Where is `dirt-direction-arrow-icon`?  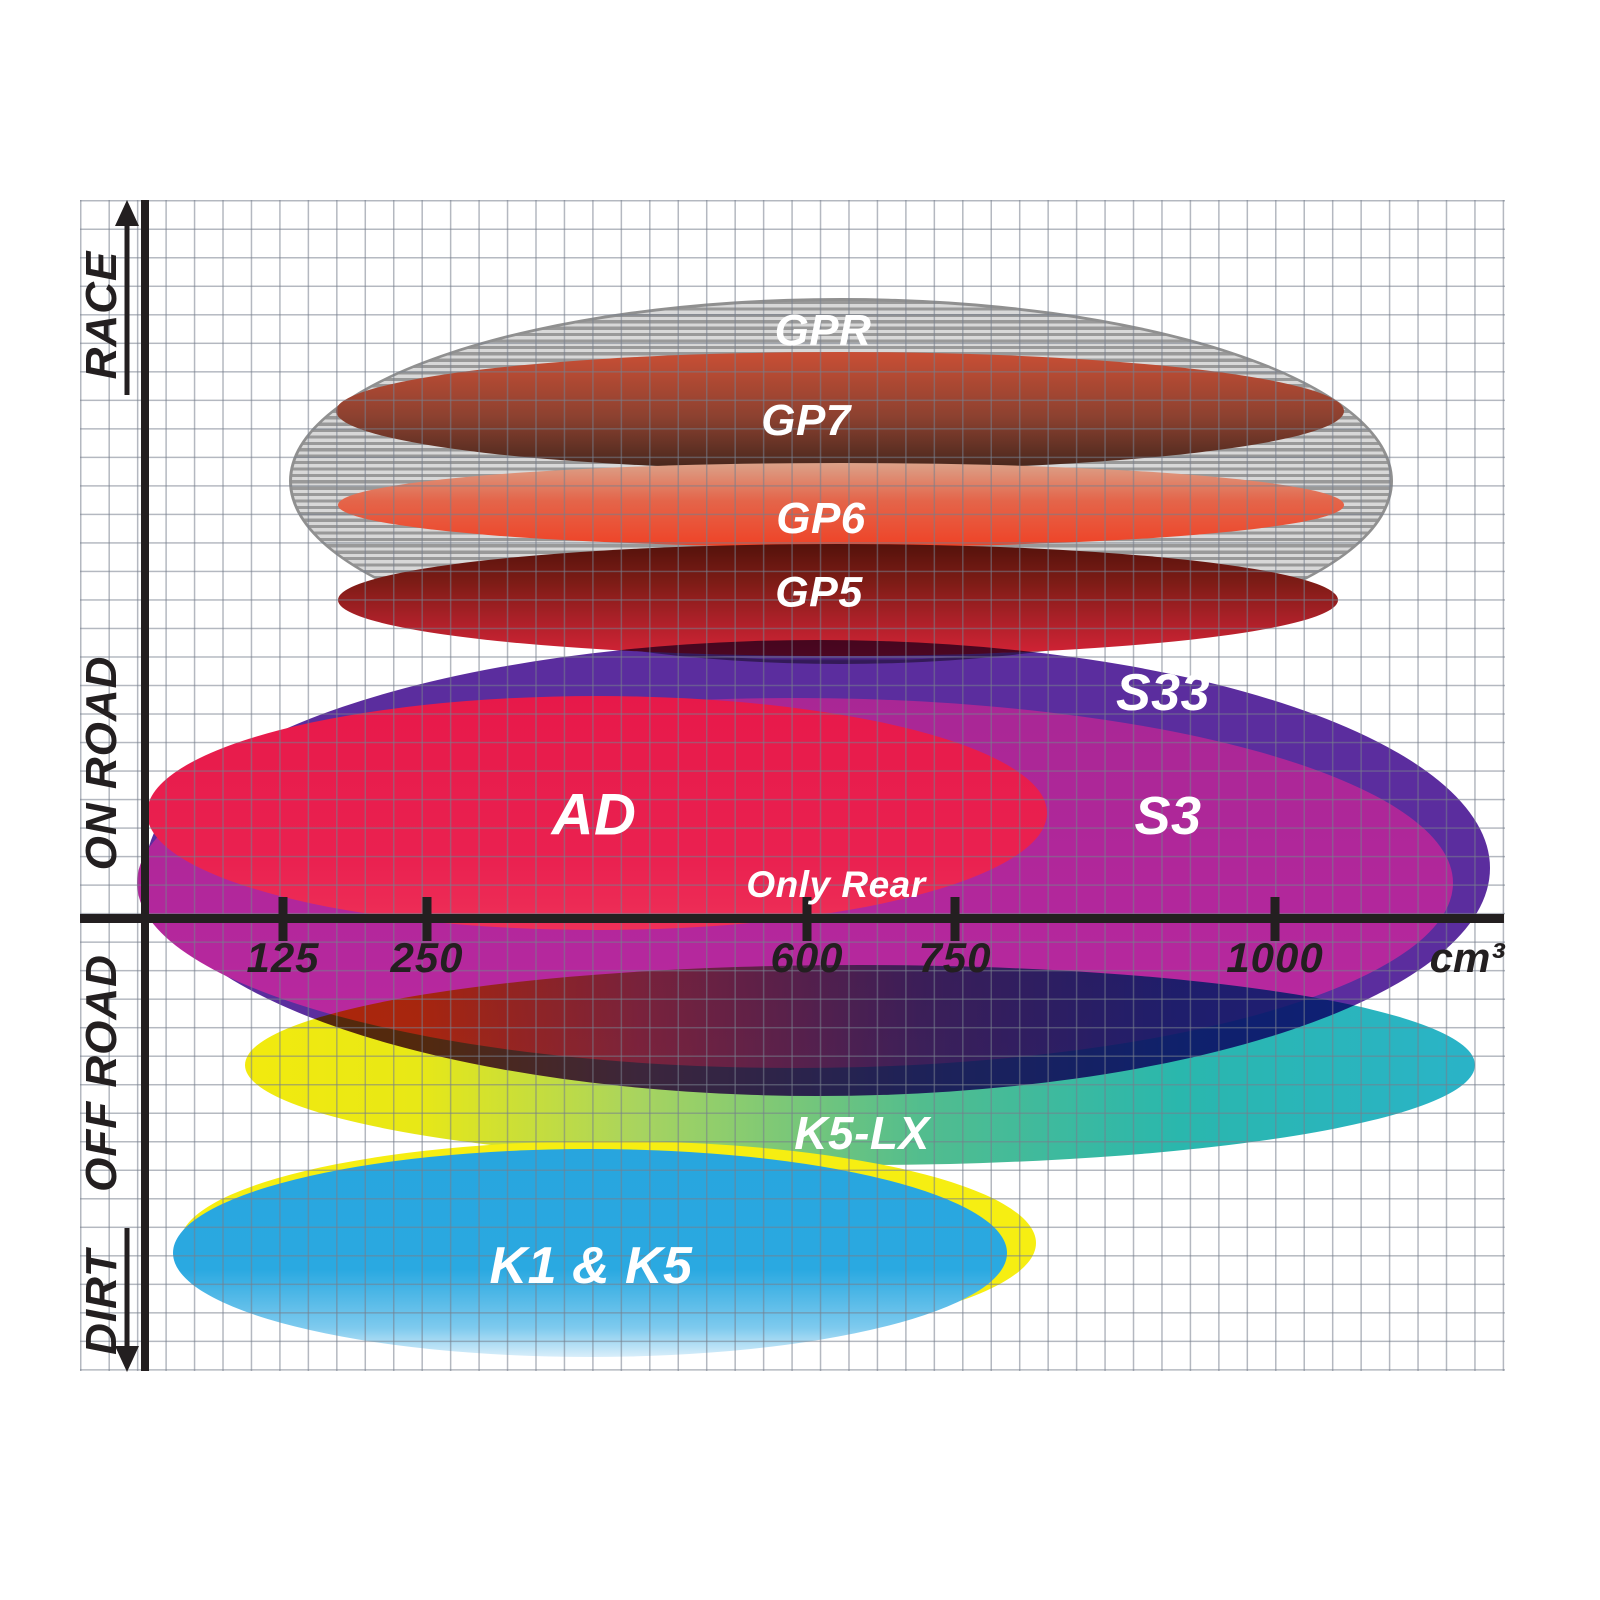 dirt-direction-arrow-icon is located at coordinates (127, 1359).